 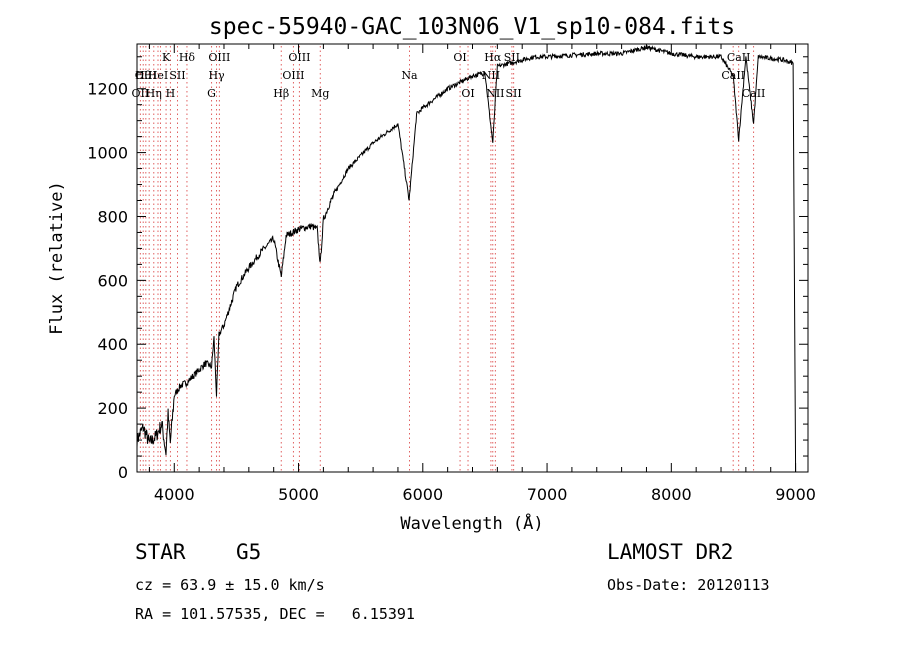 What do you see at coordinates (107, 89) in the screenshot?
I see `y-tick-label-6: 1200` at bounding box center [107, 89].